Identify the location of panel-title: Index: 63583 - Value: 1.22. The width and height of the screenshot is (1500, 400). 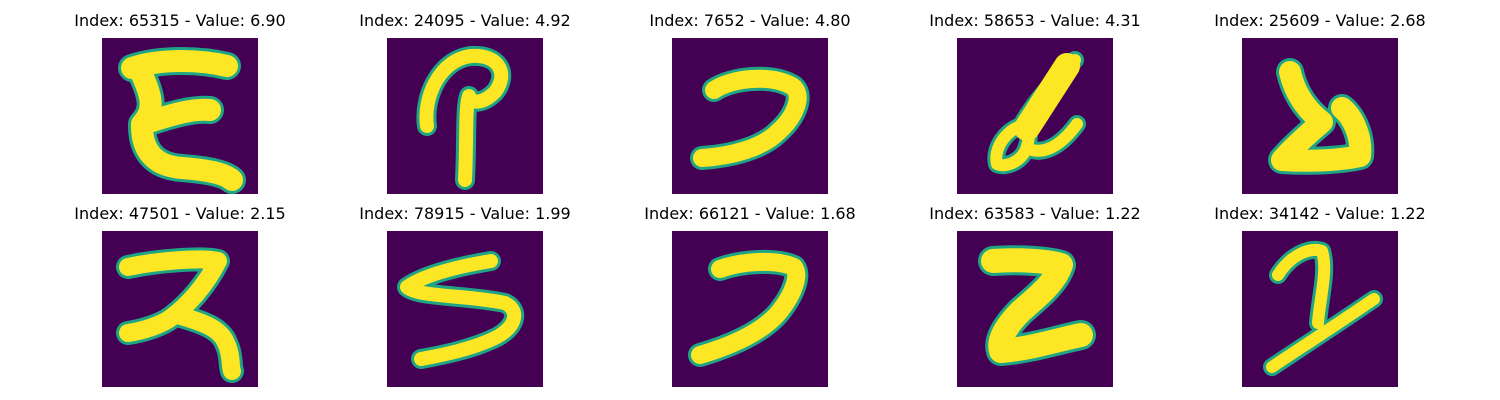
(1035, 213).